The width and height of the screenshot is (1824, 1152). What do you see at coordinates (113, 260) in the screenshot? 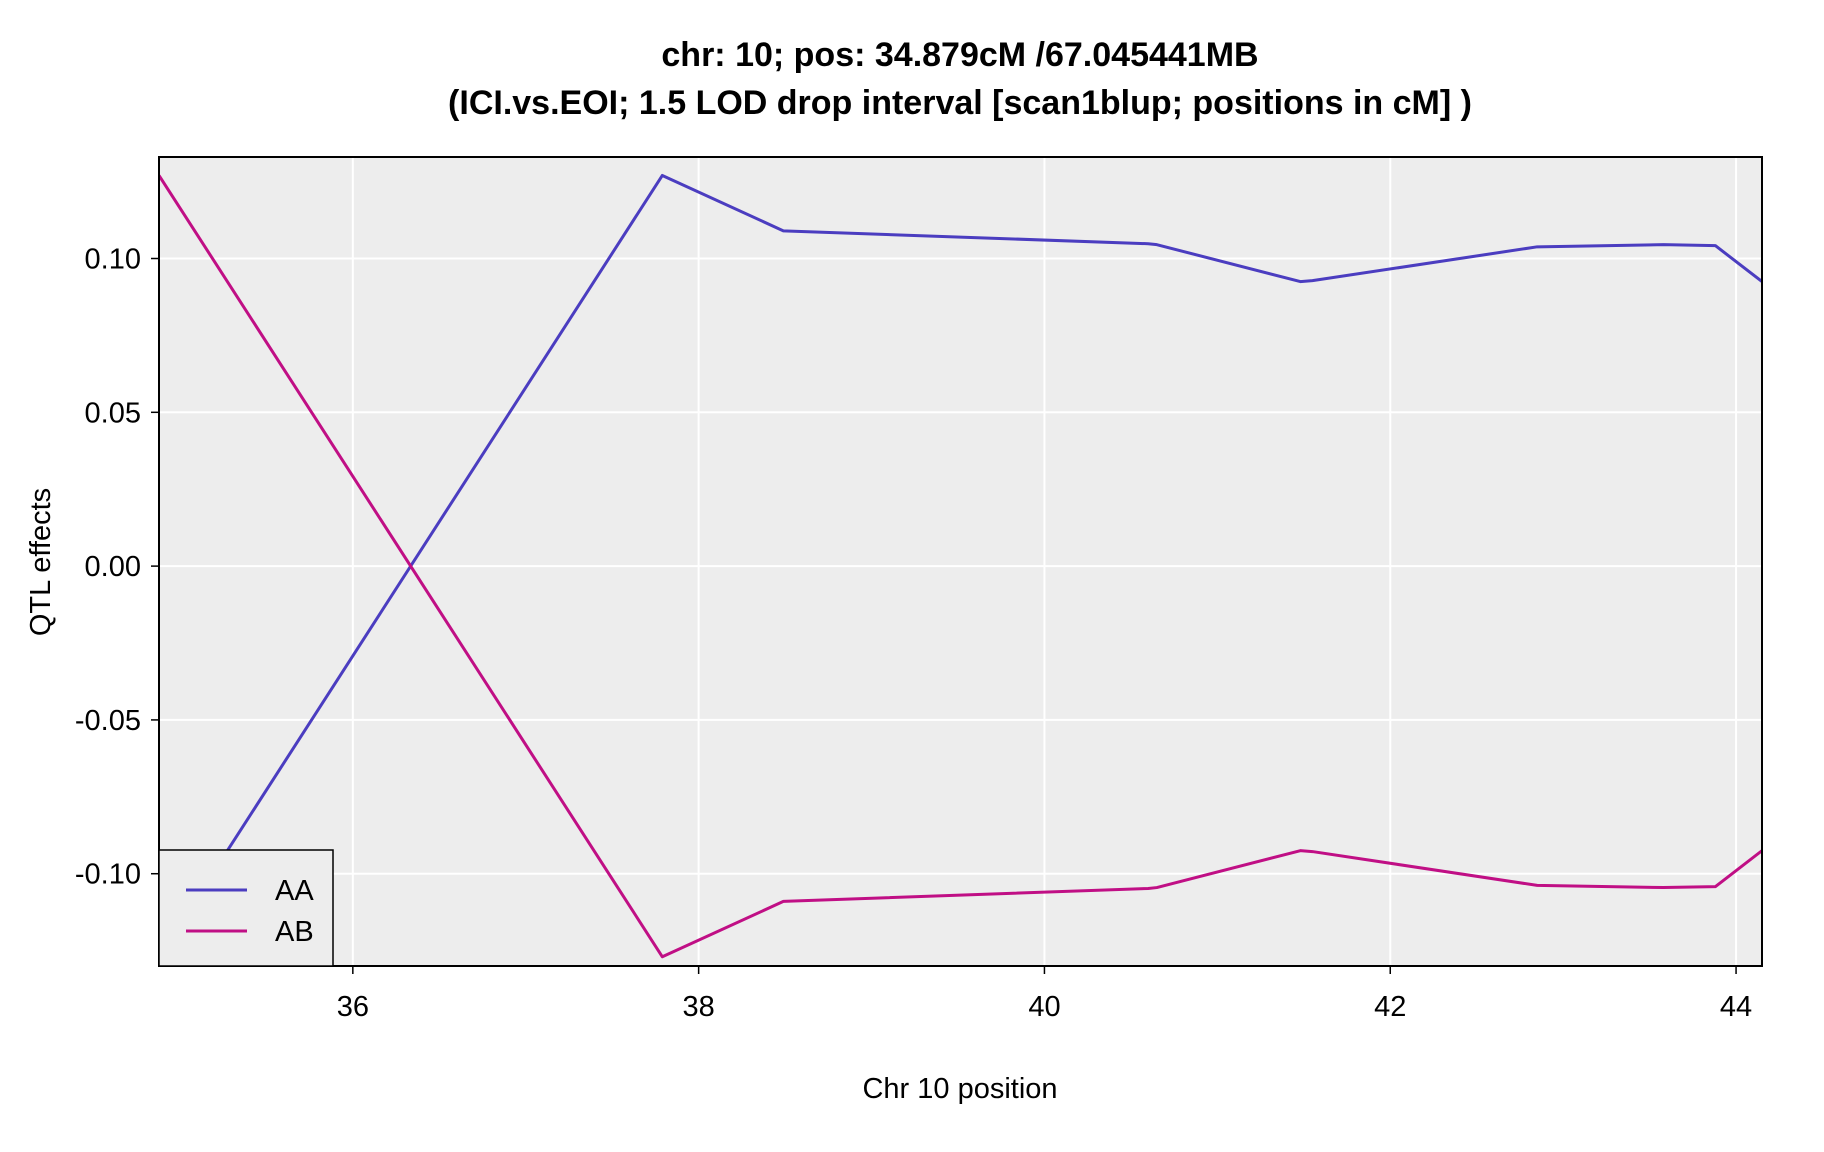
I see `y-tick-label: 0.10` at bounding box center [113, 260].